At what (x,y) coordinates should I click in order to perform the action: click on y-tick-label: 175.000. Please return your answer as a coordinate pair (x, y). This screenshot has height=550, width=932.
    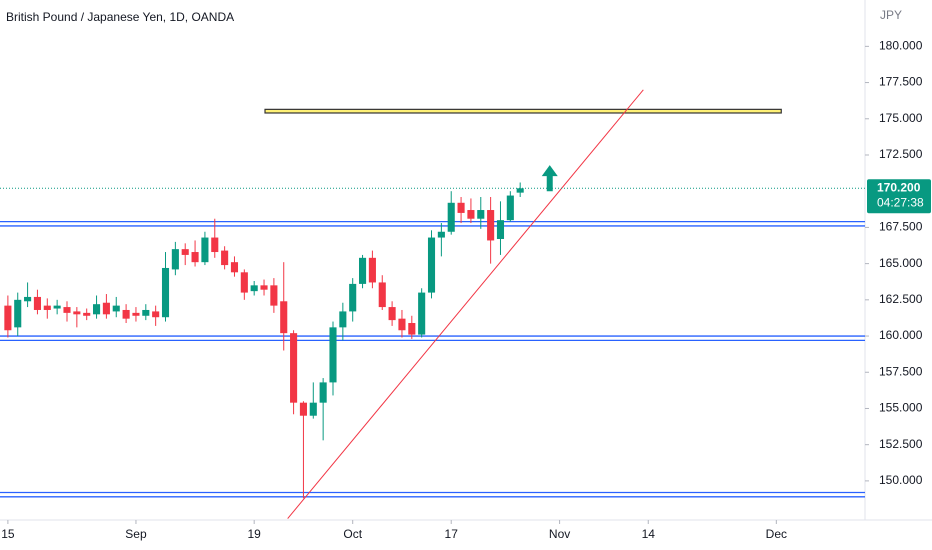
    Looking at the image, I should click on (901, 118).